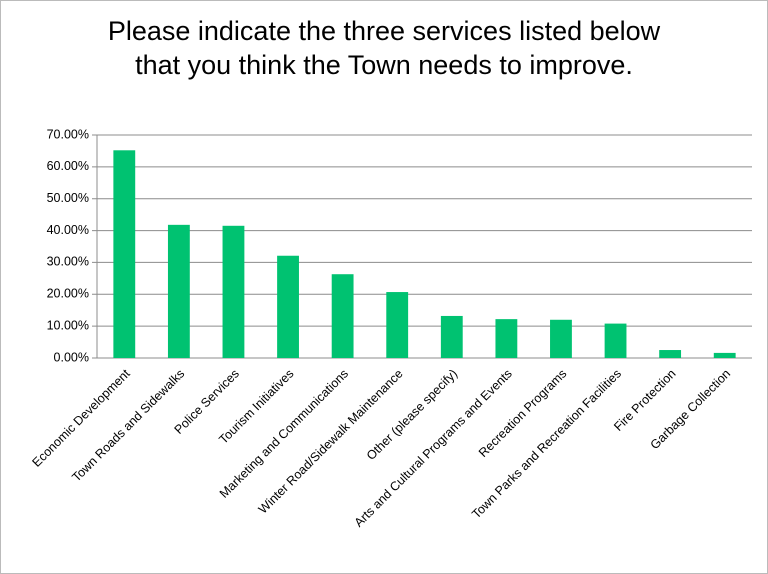 This screenshot has width=768, height=574. I want to click on y-tick-label: 40.00%, so click(68, 230).